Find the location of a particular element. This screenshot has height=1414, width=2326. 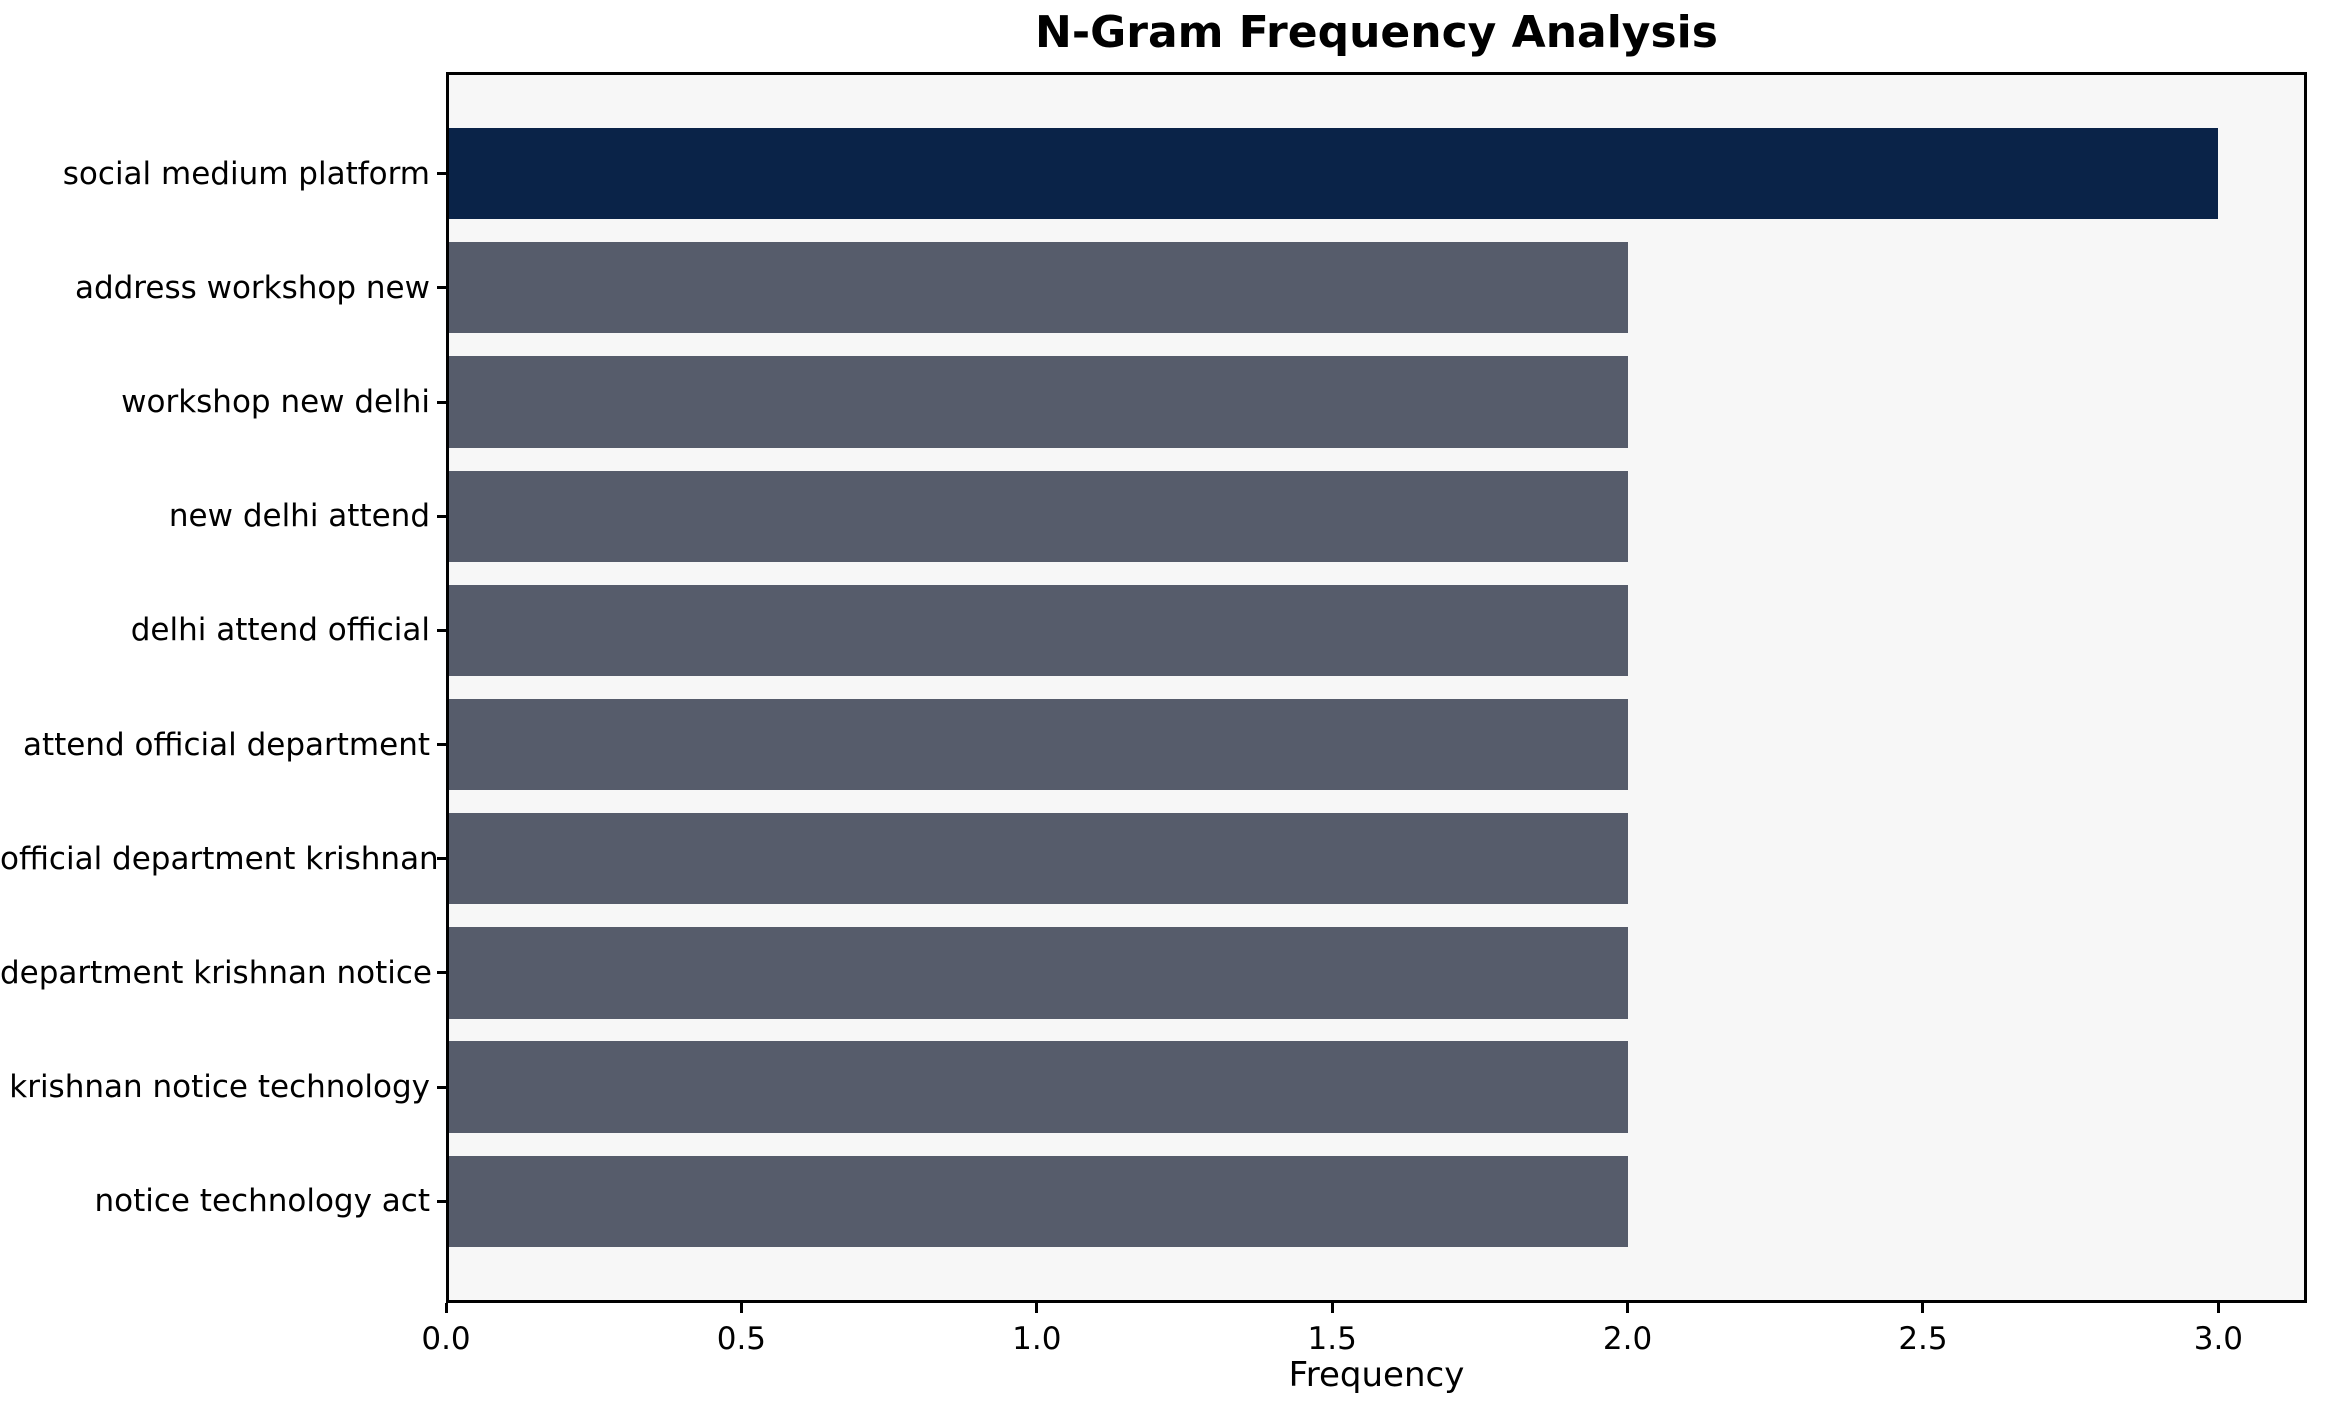

y-tick-label: notice technology act is located at coordinates (262, 1201).